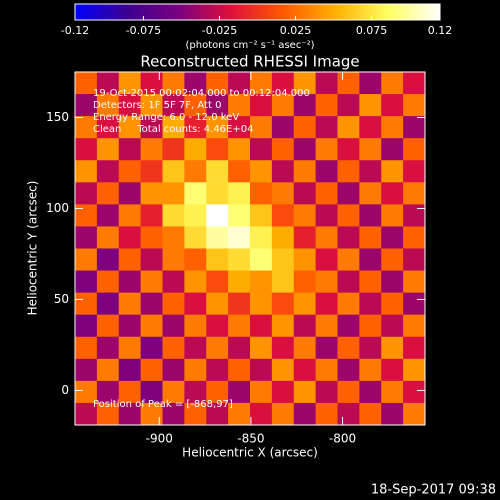 The height and width of the screenshot is (500, 500). What do you see at coordinates (57, 117) in the screenshot?
I see `y-tick-label: 150` at bounding box center [57, 117].